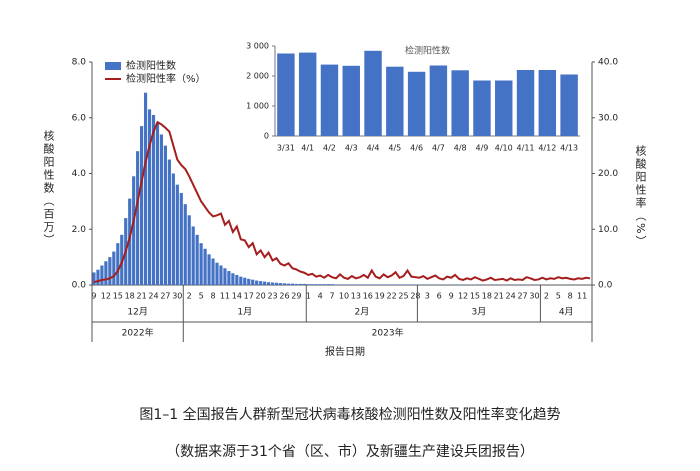 This screenshot has height=471, width=700. I want to click on y2-tick-label: 10.0, so click(608, 230).